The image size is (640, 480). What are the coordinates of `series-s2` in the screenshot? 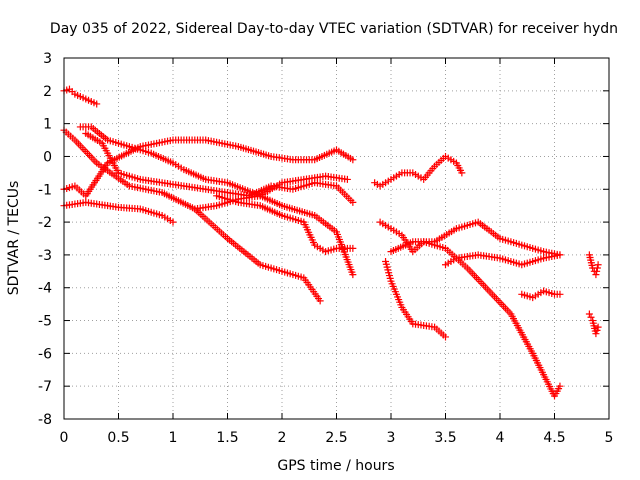 It's located at (118, 212).